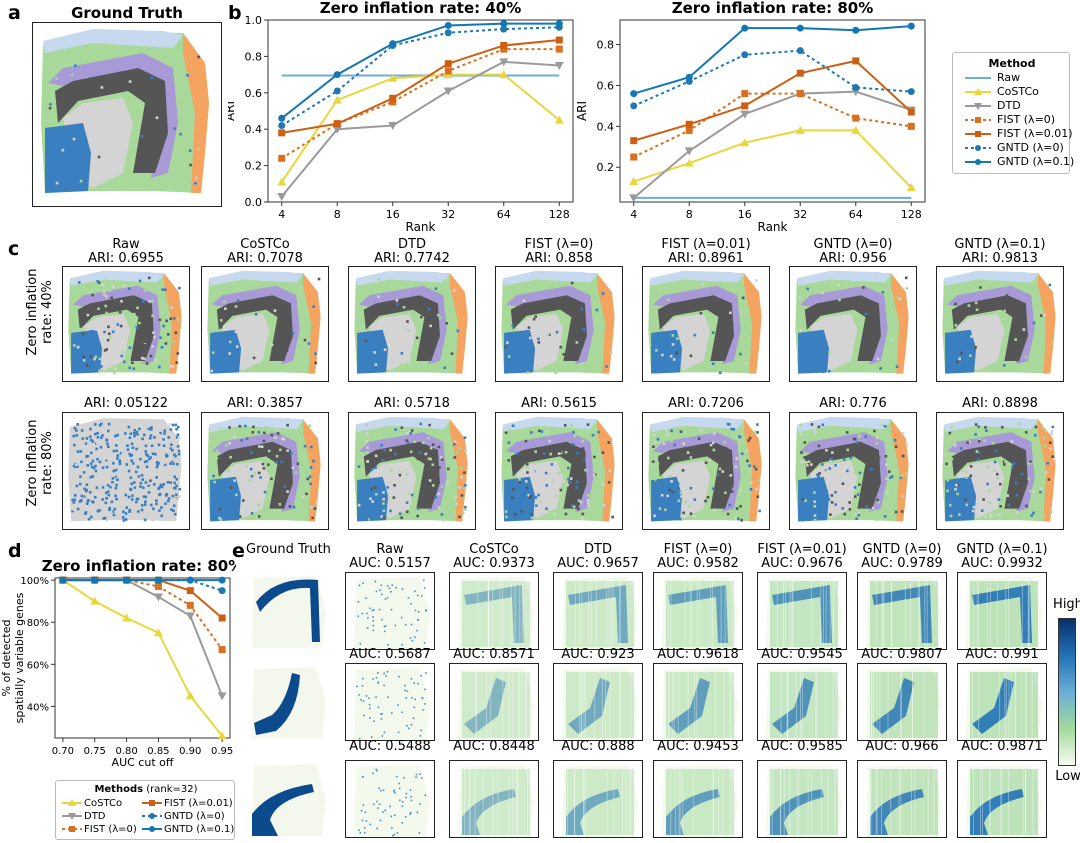 The height and width of the screenshot is (843, 1080). I want to click on e-gt-tissue, so click(289, 800).